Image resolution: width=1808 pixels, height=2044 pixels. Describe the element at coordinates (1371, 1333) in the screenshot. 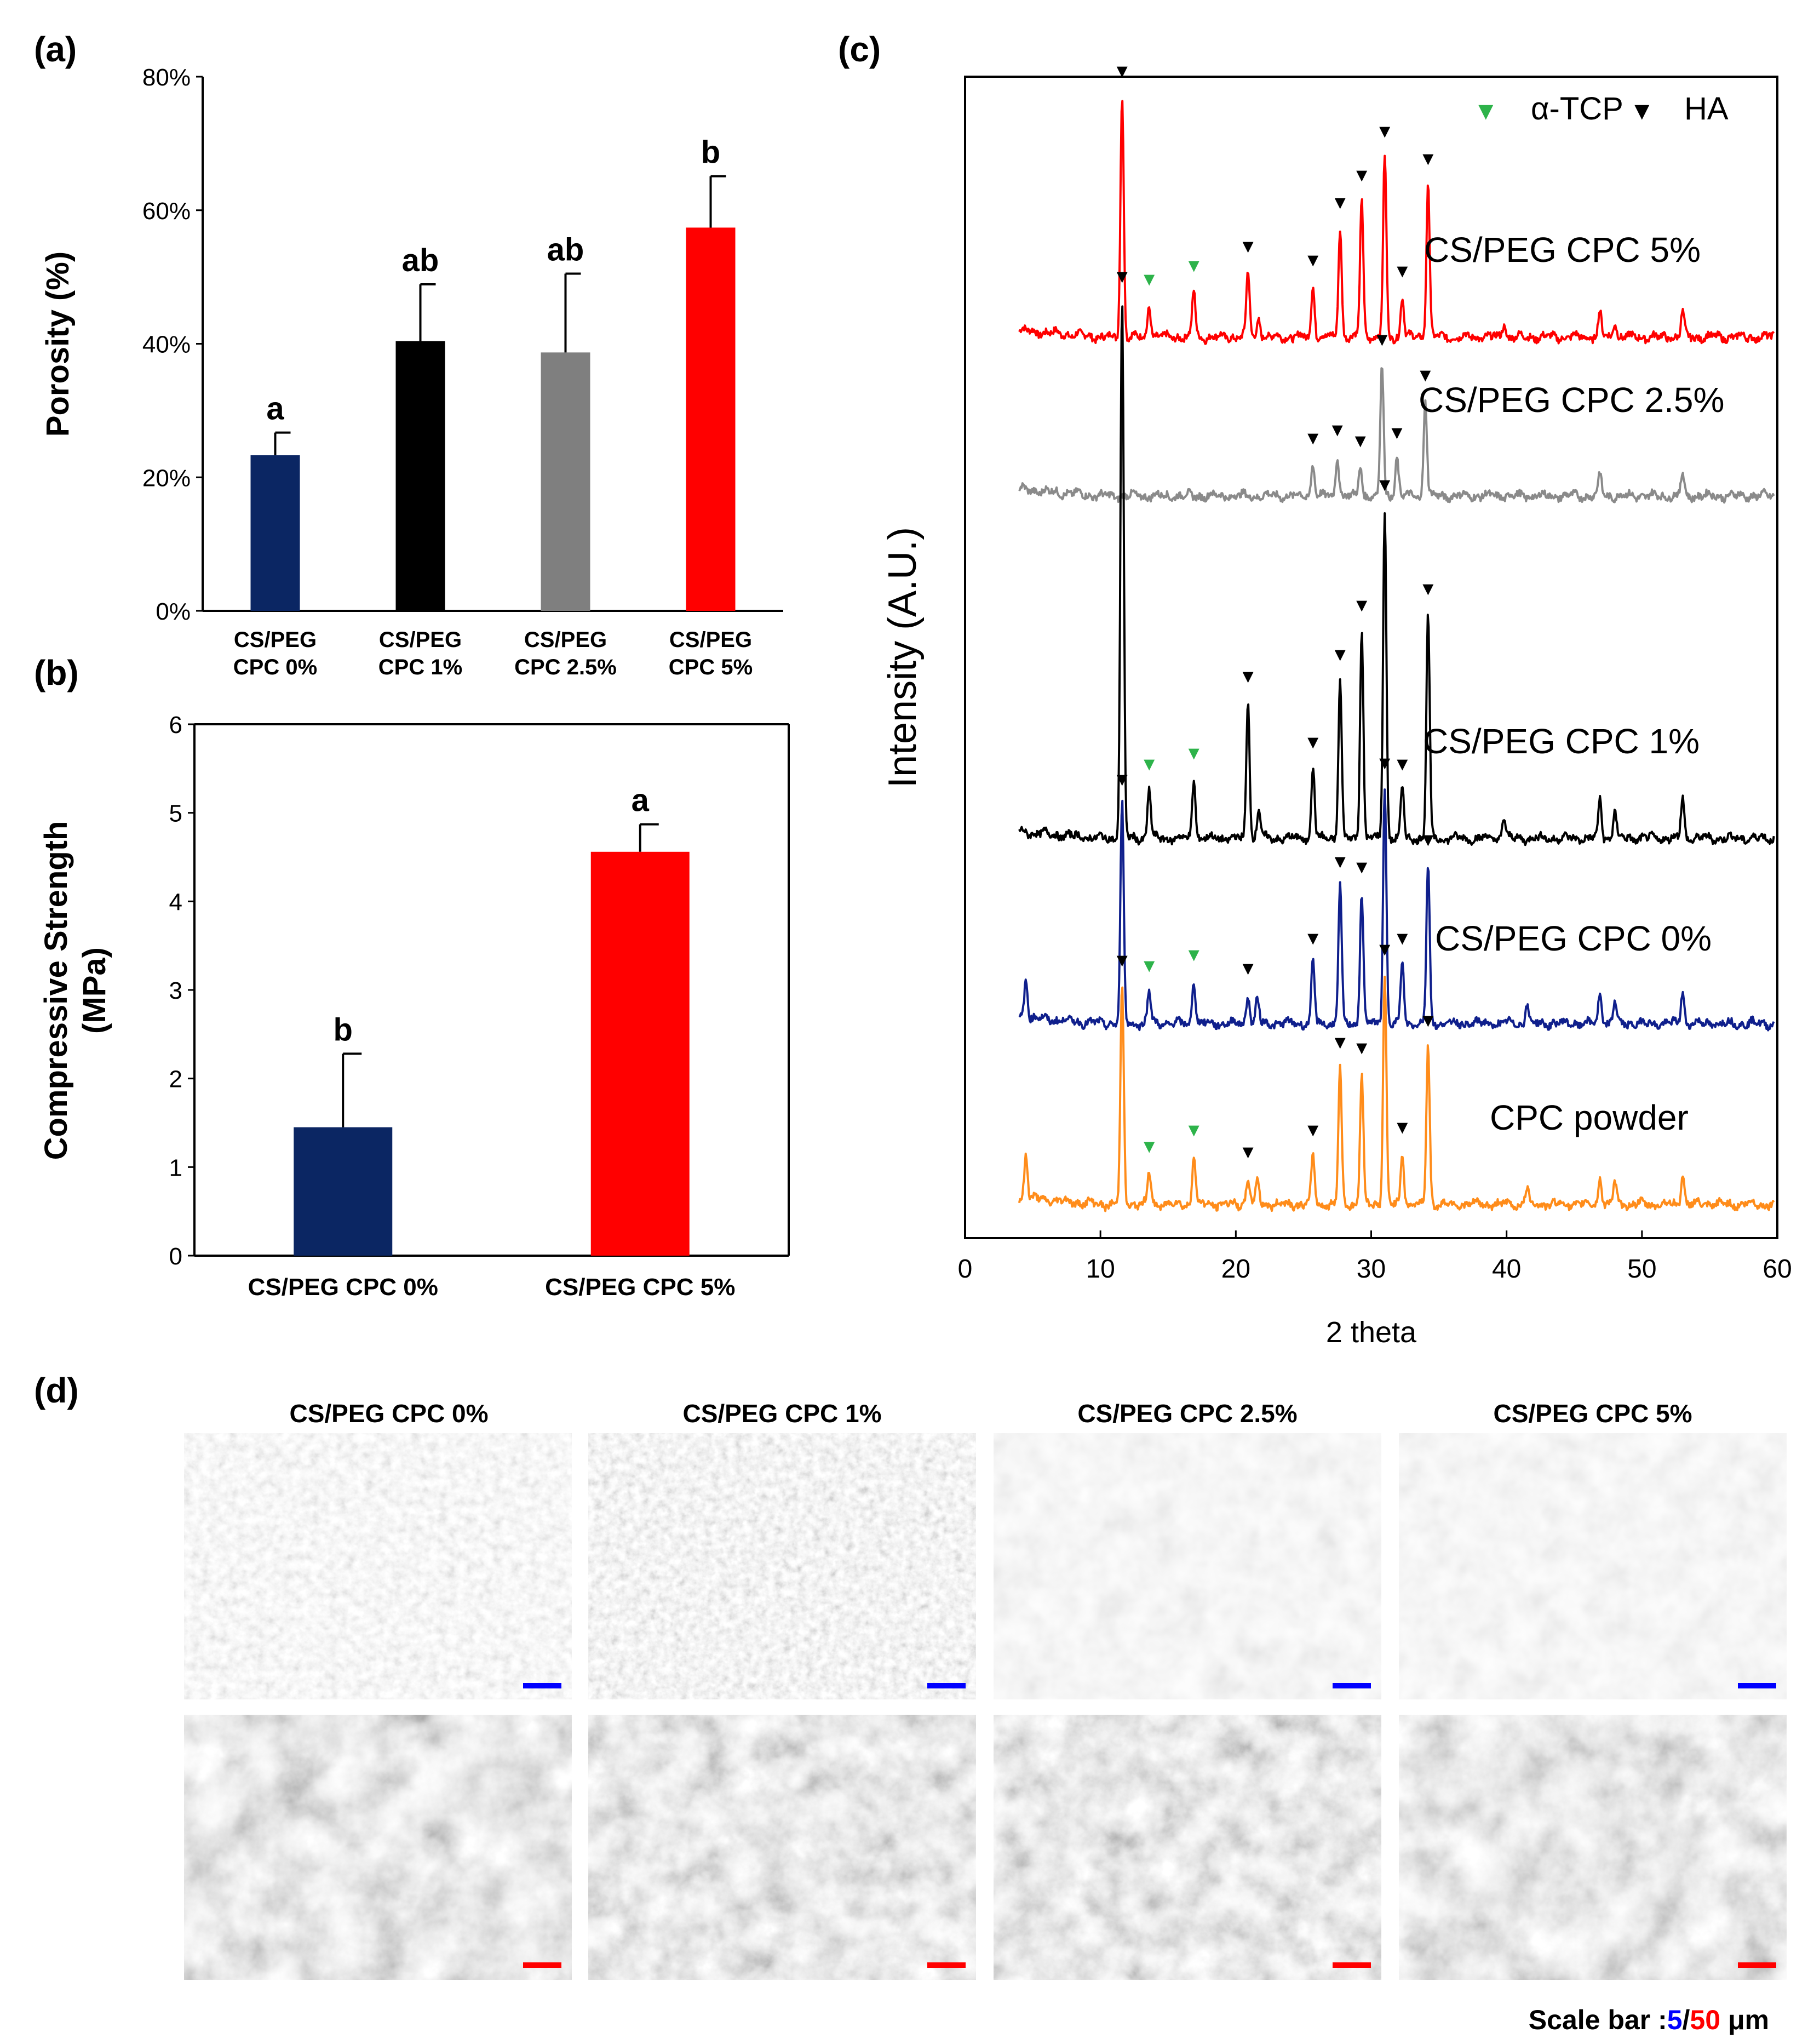

I see `x-axis-title: 2 theta` at that location.